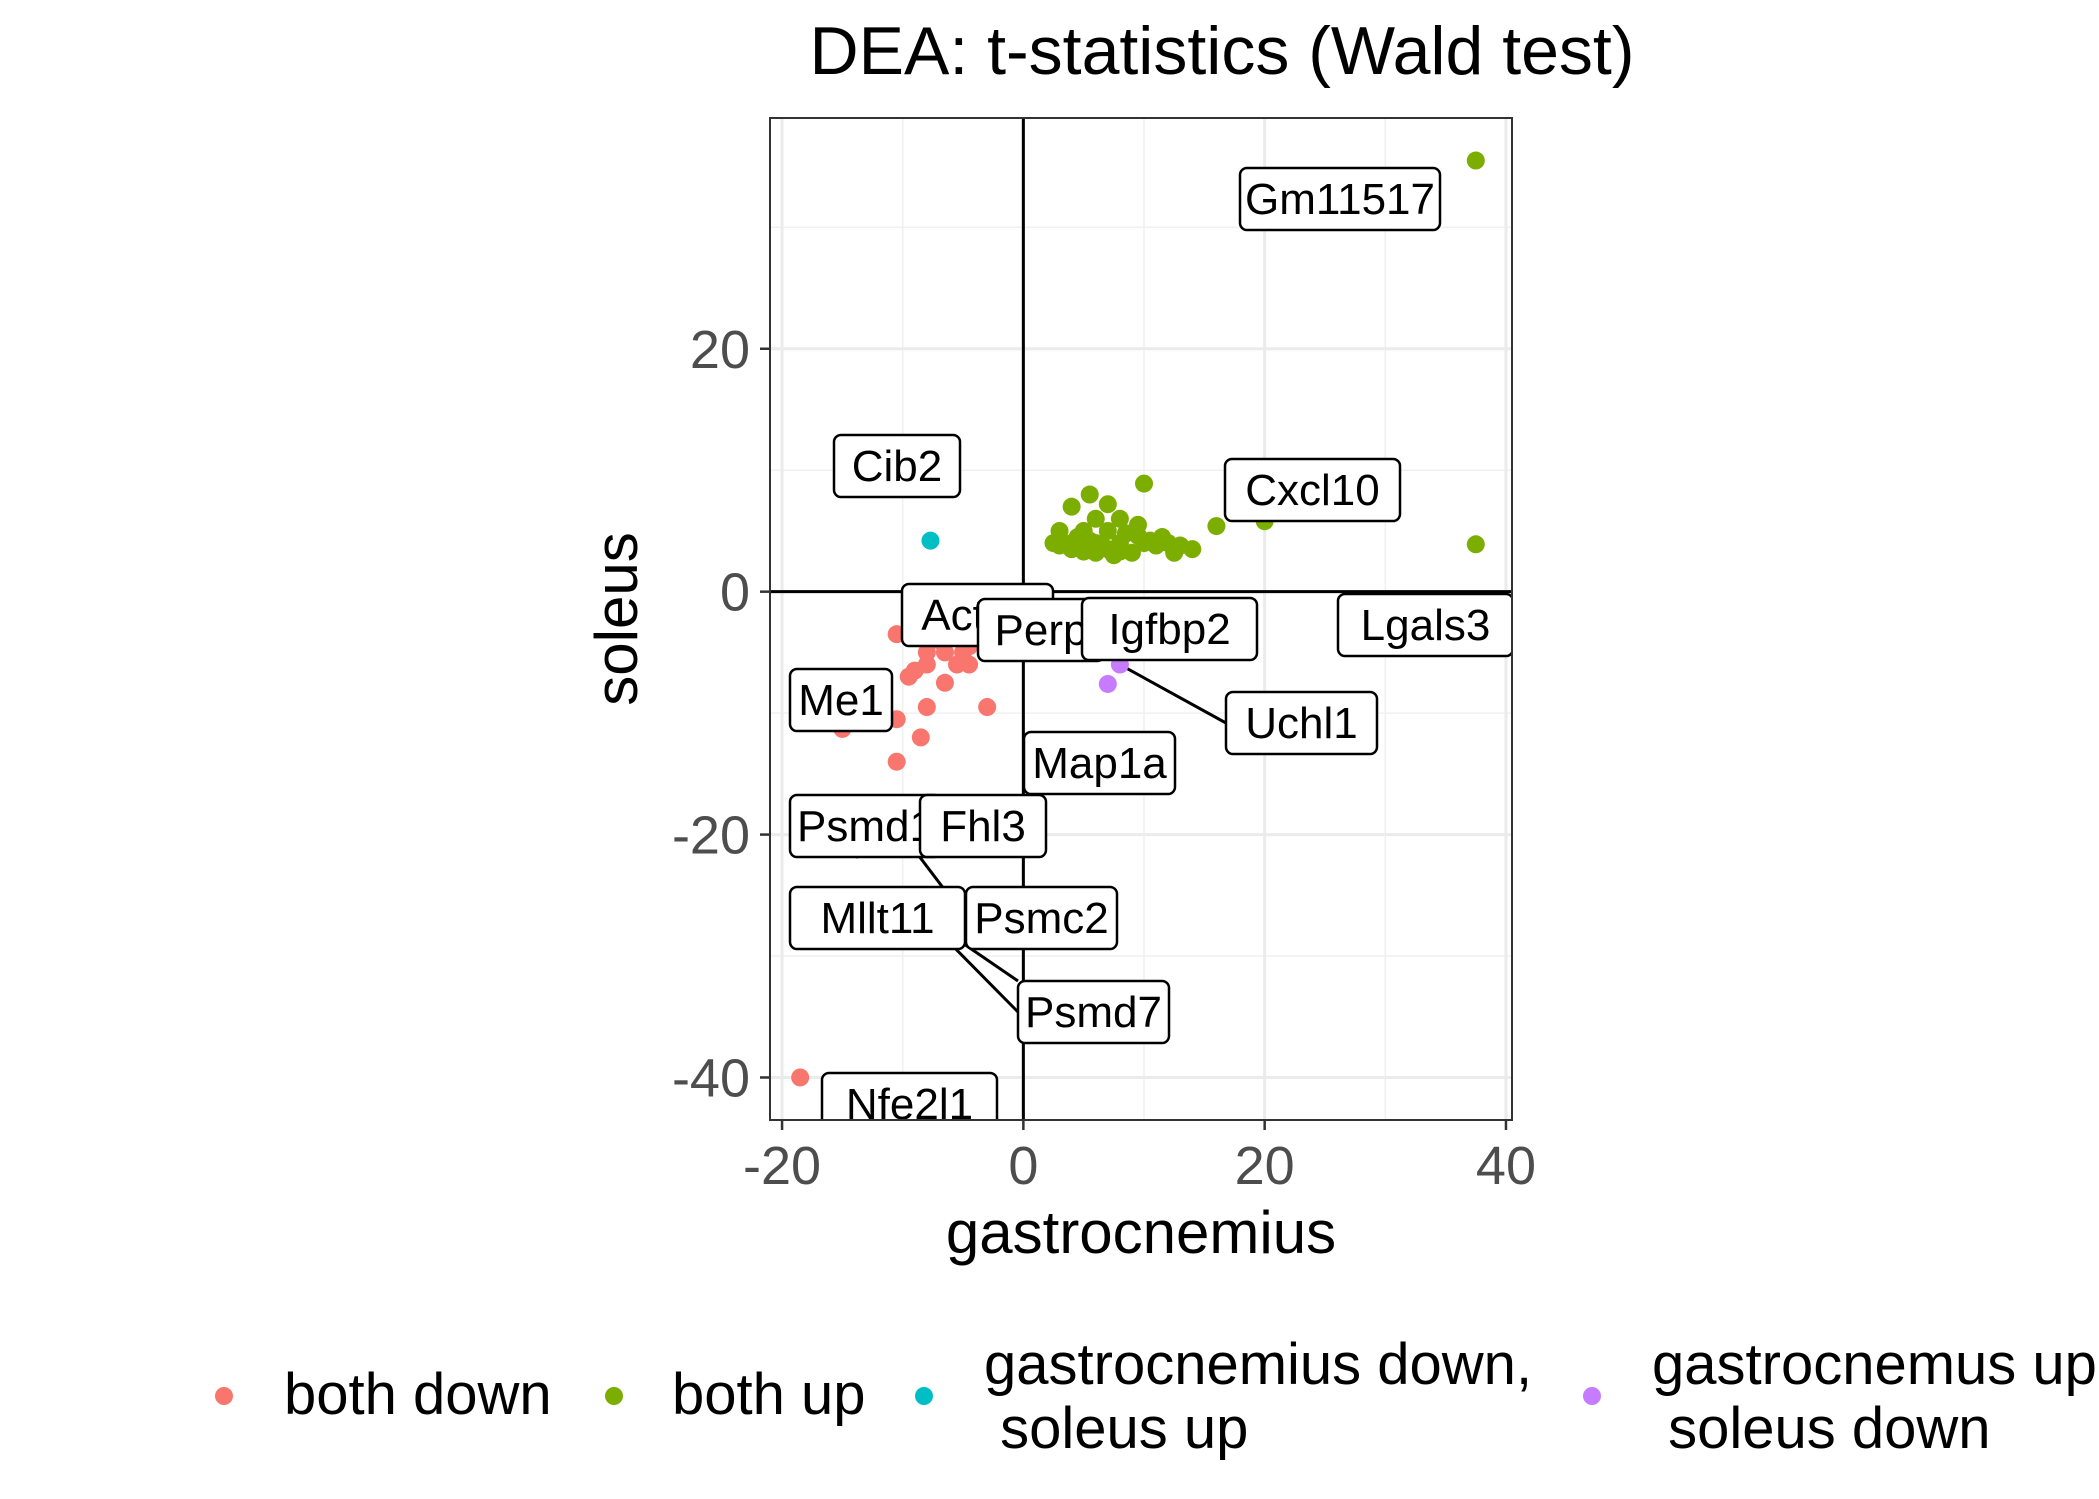 The width and height of the screenshot is (2099, 1499). I want to click on gene-label-cxcl10: Cxcl10, so click(1312, 490).